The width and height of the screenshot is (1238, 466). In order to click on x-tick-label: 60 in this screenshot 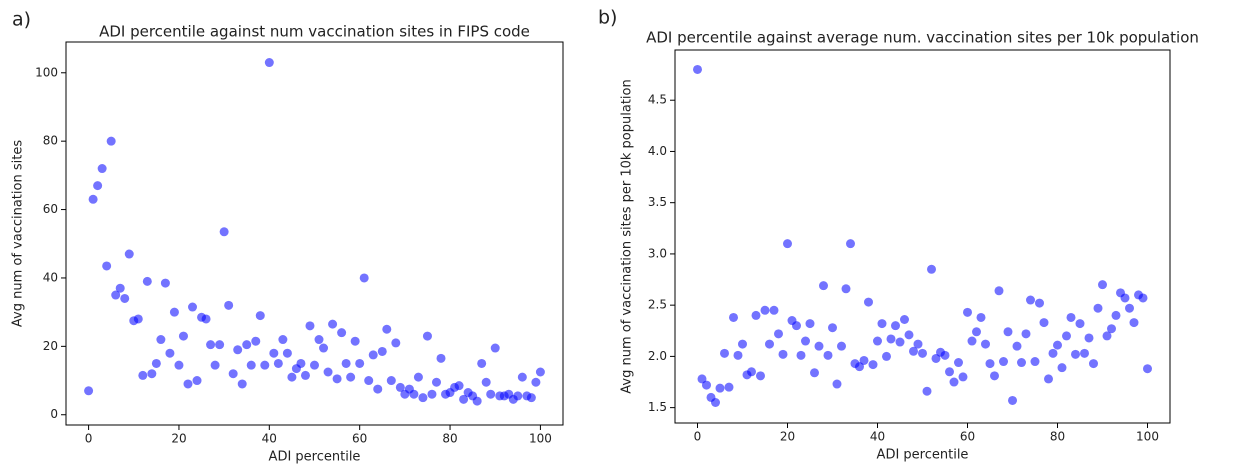, I will do `click(359, 439)`.